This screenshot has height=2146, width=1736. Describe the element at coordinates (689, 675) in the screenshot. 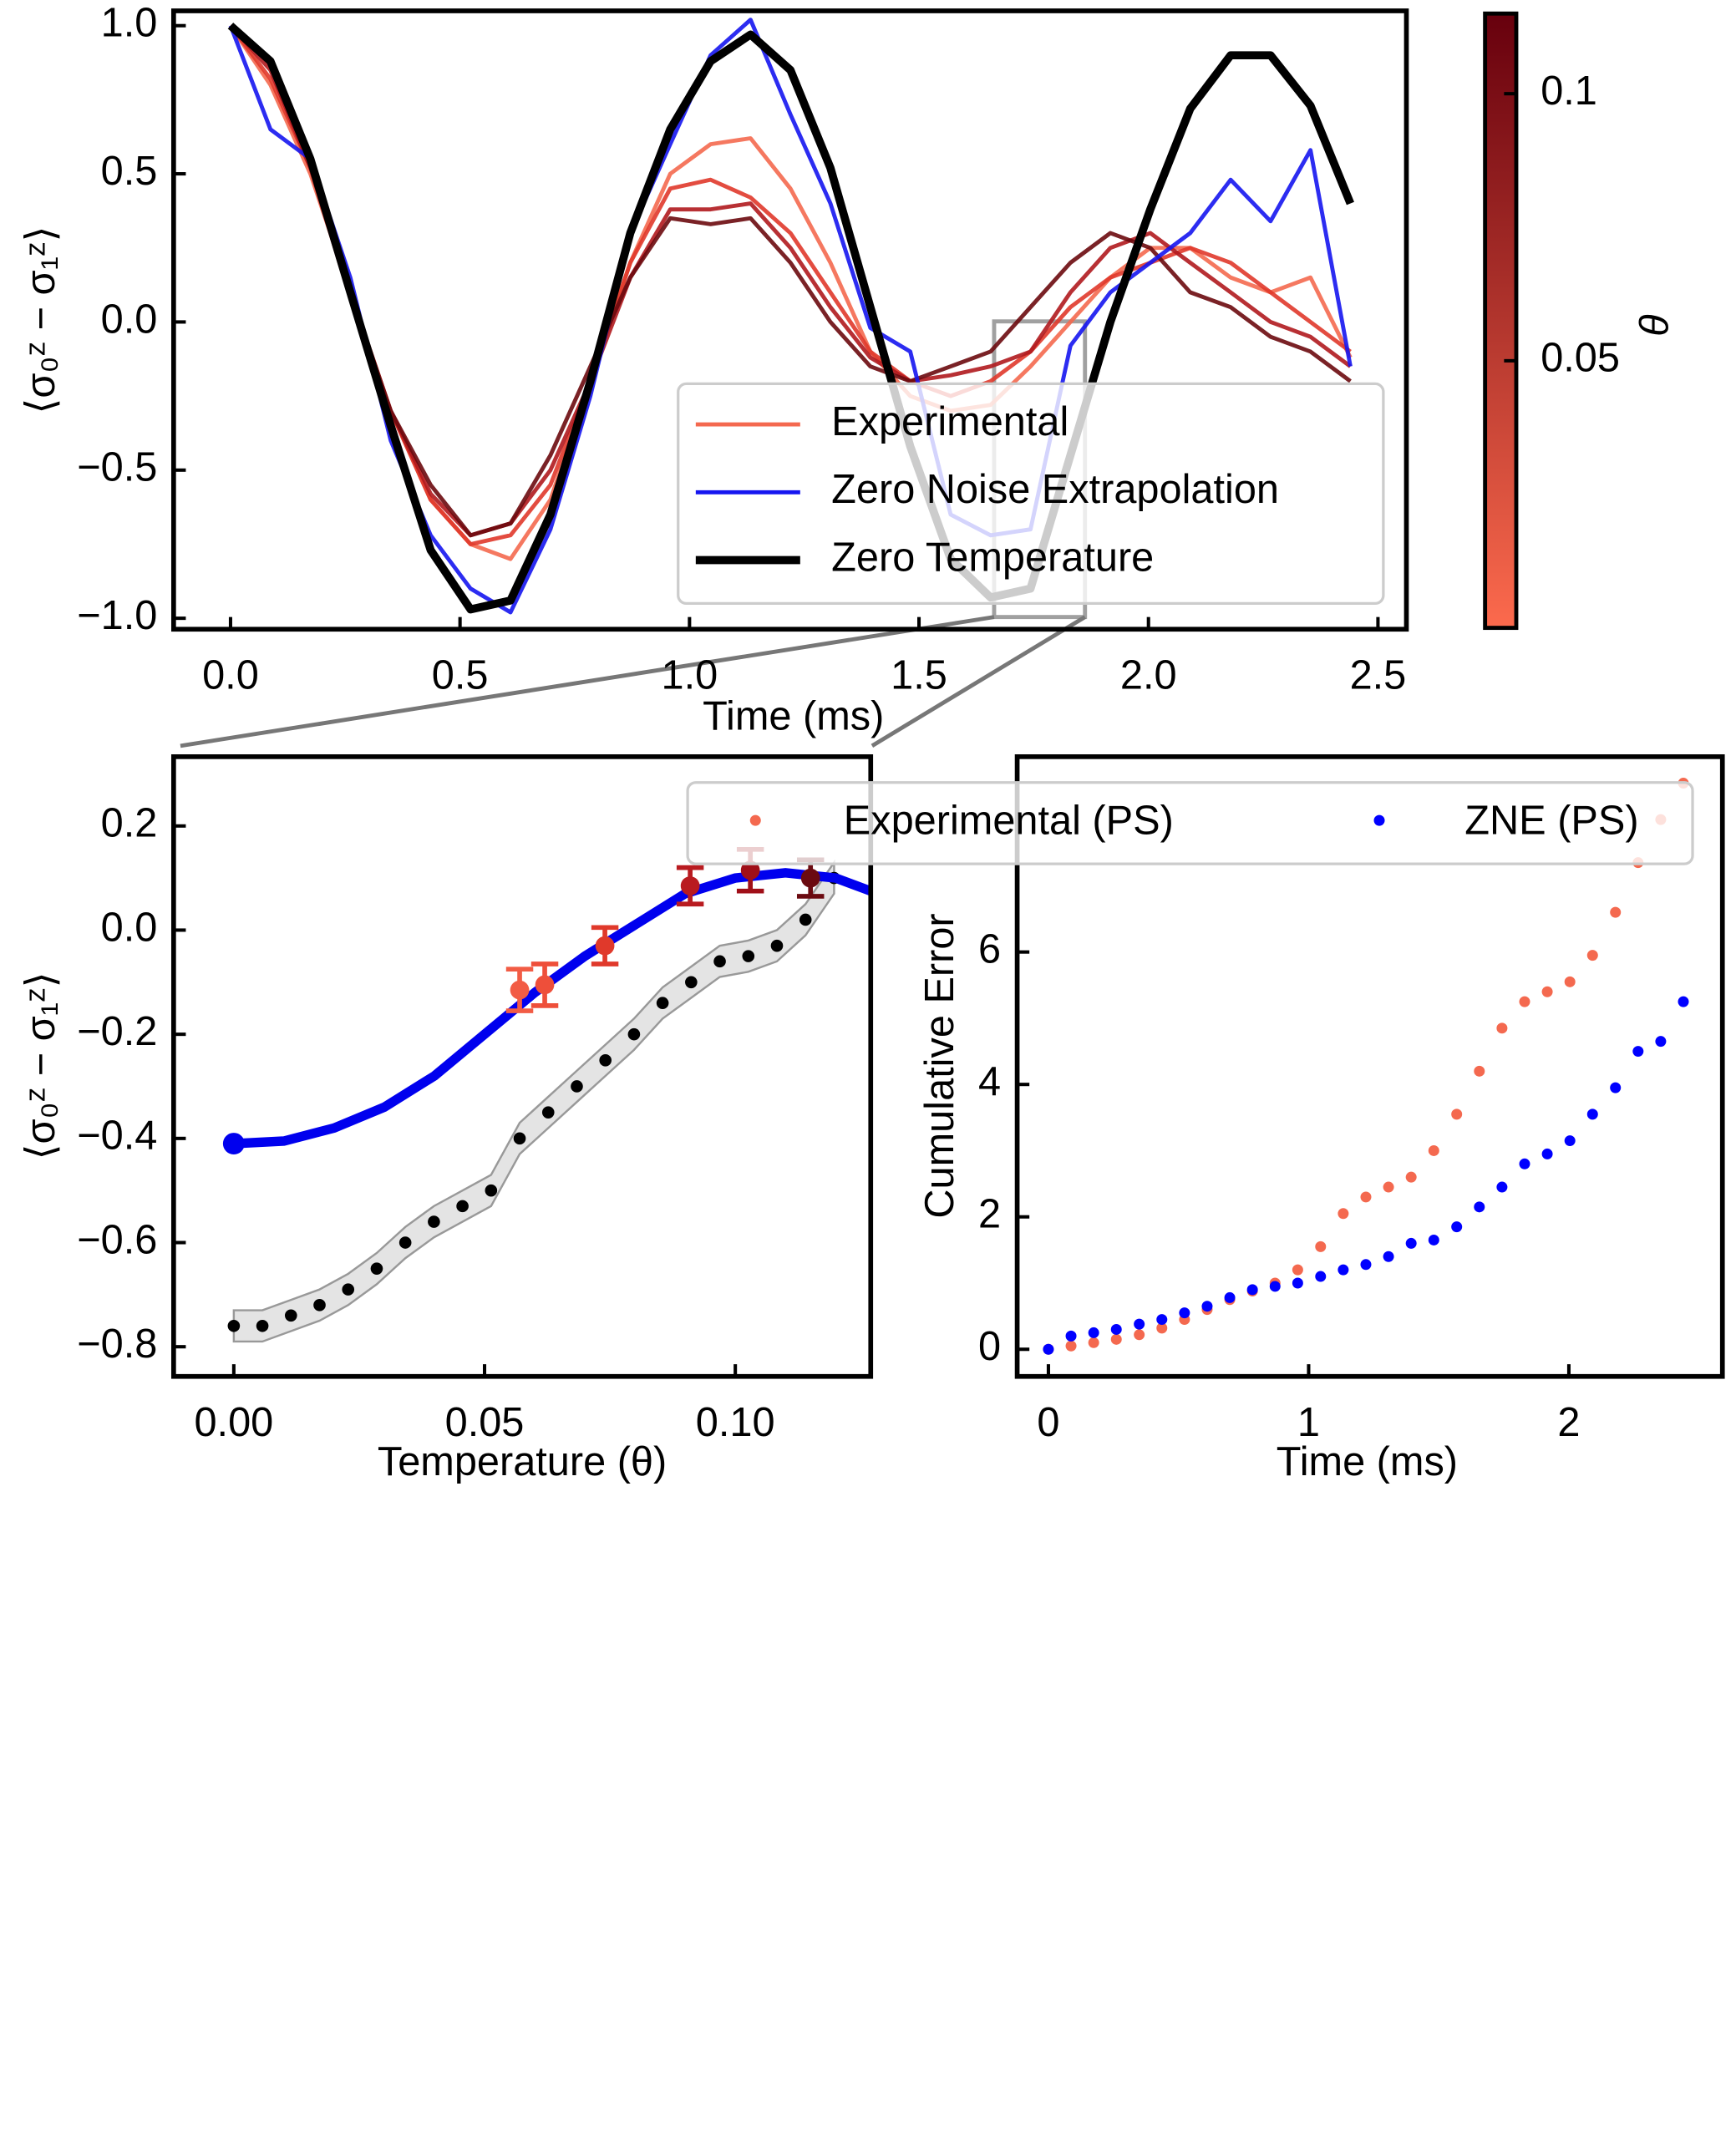

I see `x-tick-label: 1.0` at that location.